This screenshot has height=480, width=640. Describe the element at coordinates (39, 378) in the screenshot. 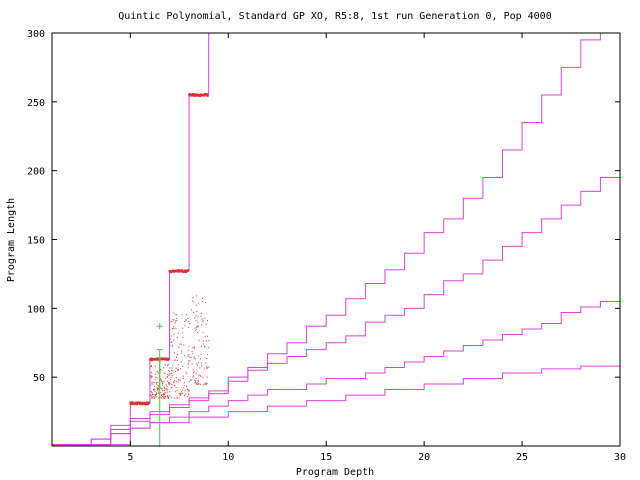

I see `y-tick-label: 50` at that location.